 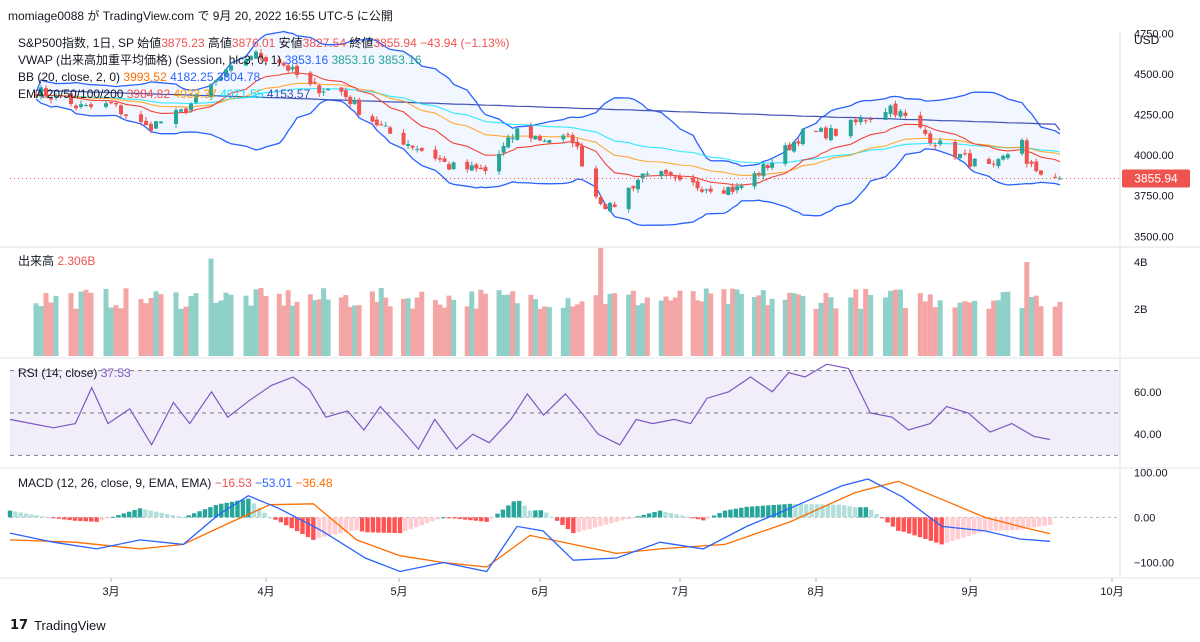 I want to click on volume-value: 2.306B, so click(x=76, y=261).